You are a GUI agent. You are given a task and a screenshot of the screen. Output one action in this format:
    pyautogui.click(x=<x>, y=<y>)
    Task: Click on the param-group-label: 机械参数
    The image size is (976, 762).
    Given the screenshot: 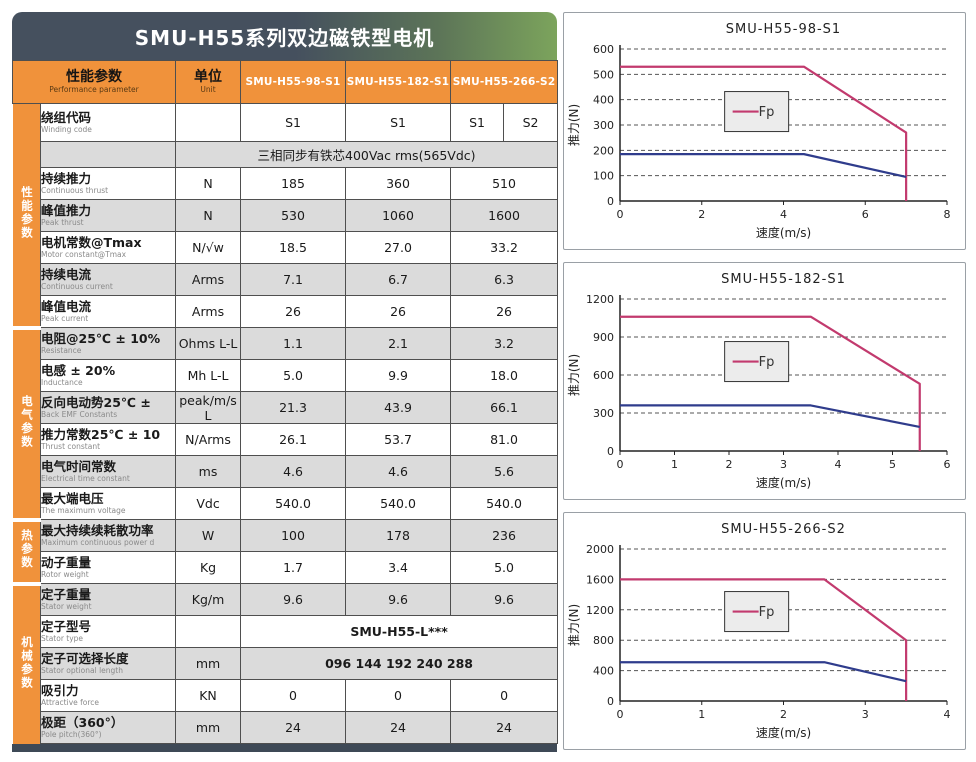 What is the action you would take?
    pyautogui.click(x=26, y=662)
    